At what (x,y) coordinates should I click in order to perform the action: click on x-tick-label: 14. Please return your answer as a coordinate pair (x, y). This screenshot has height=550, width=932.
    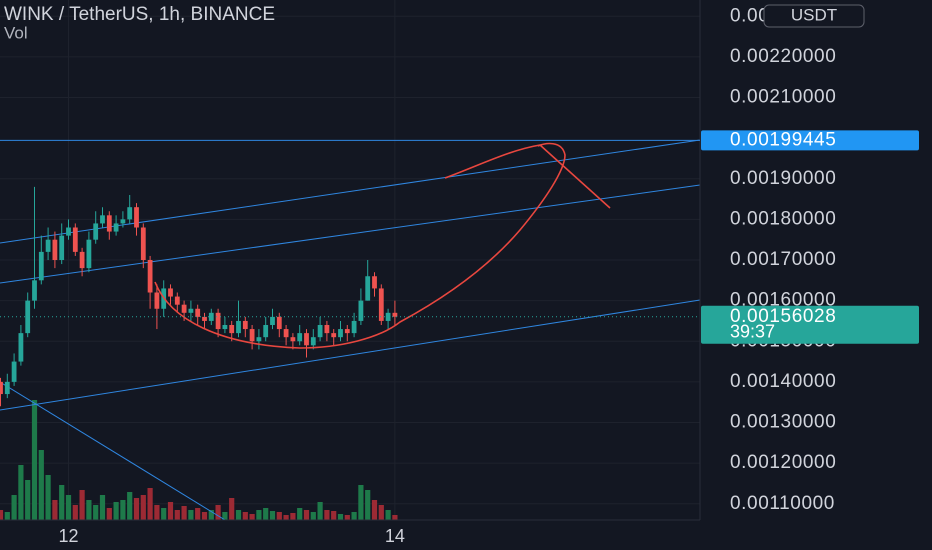
    Looking at the image, I should click on (395, 536).